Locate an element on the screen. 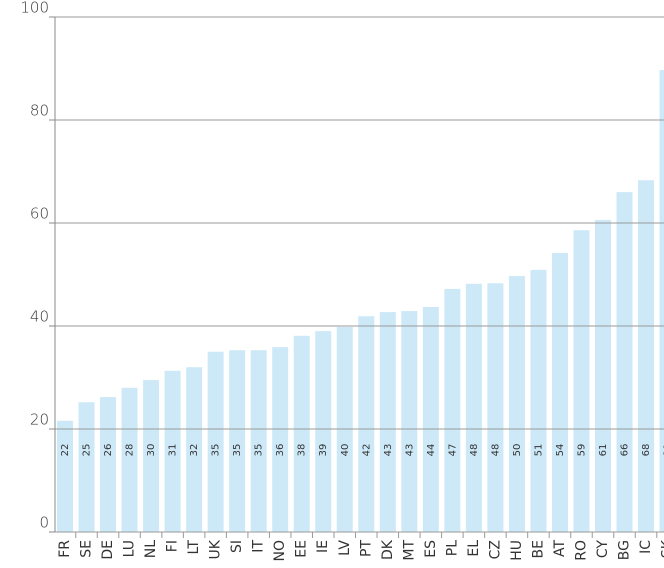 This screenshot has height=568, width=664. x-tick-label: LV is located at coordinates (345, 548).